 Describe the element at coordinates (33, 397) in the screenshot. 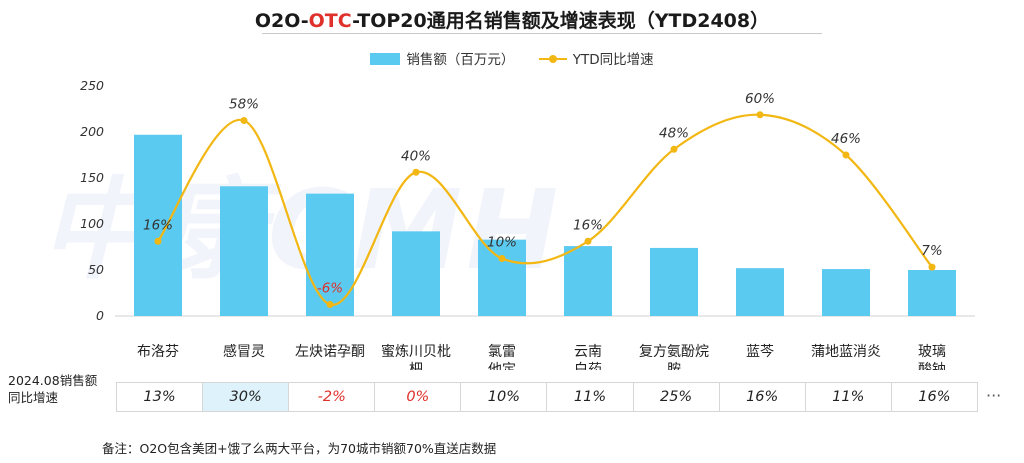

I see `growth-row-label-line-2: 同比增速` at that location.